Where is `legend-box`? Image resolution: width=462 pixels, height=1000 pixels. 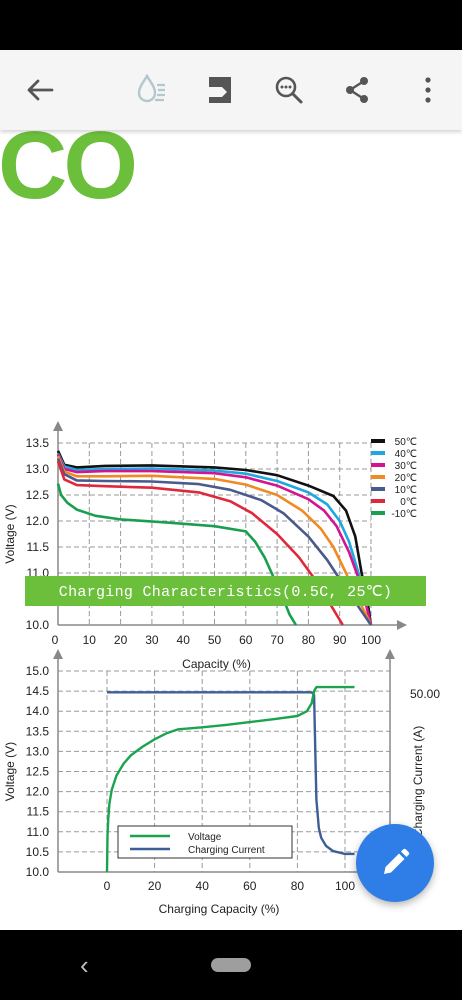
legend-box is located at coordinates (205, 842).